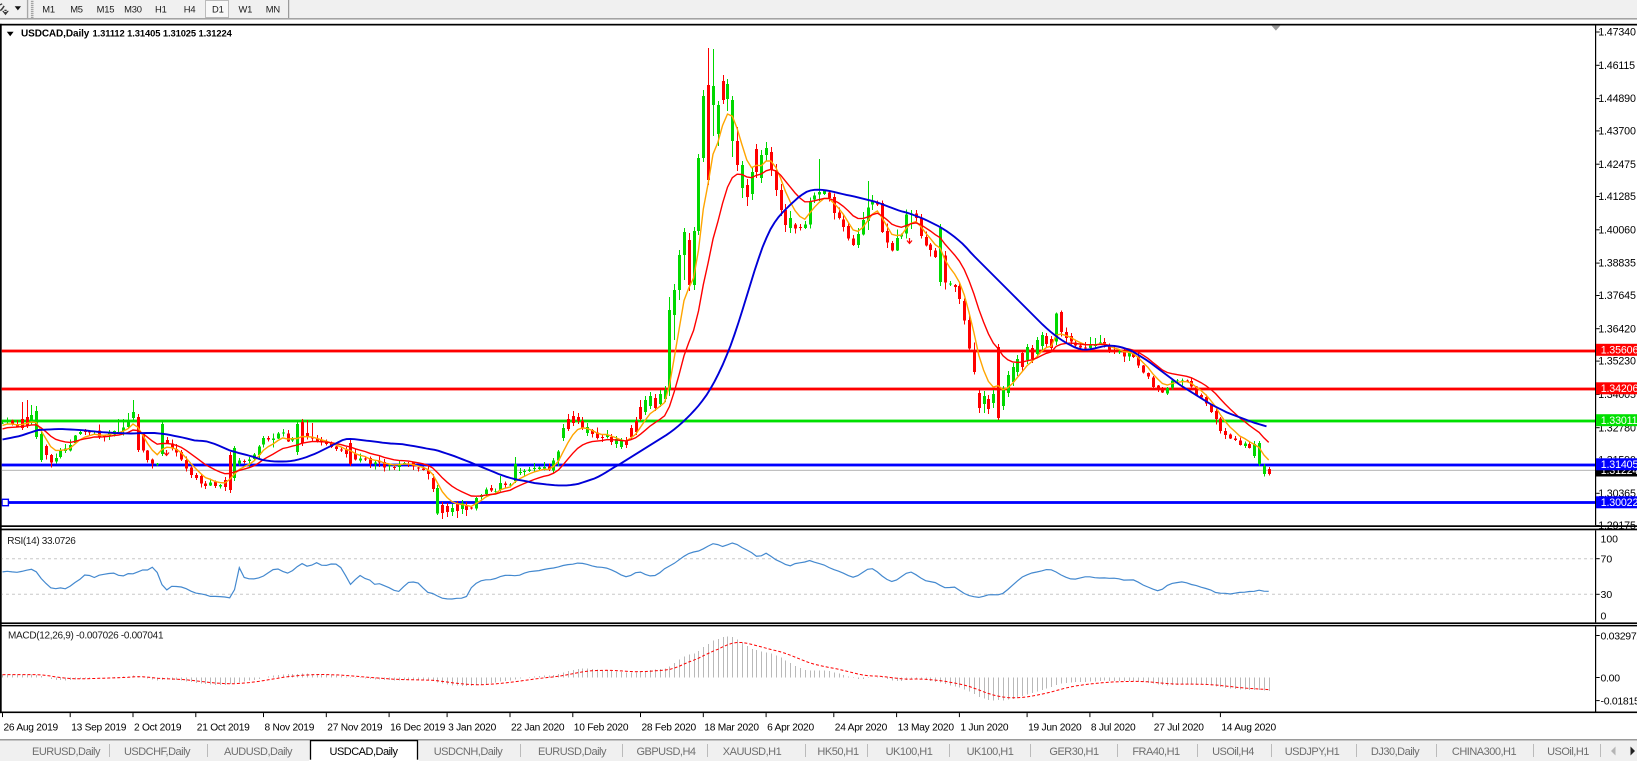  What do you see at coordinates (355, 728) in the screenshot?
I see `svg-text: 27 Nov 2019` at bounding box center [355, 728].